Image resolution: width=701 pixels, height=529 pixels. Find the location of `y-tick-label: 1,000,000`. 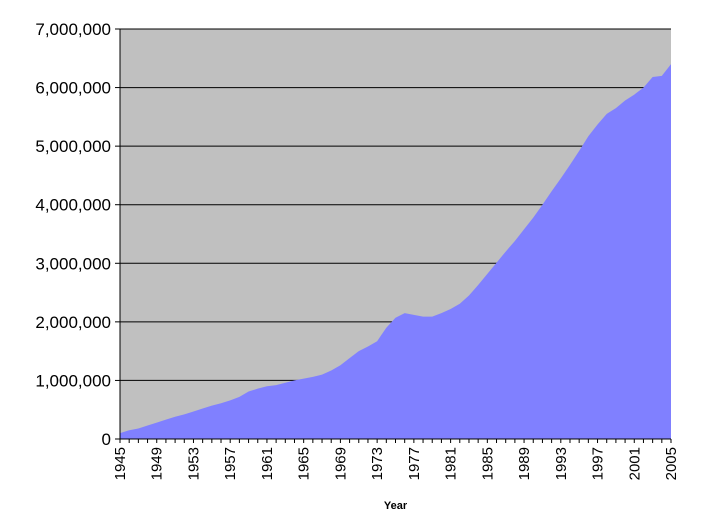

y-tick-label: 1,000,000 is located at coordinates (73, 380).